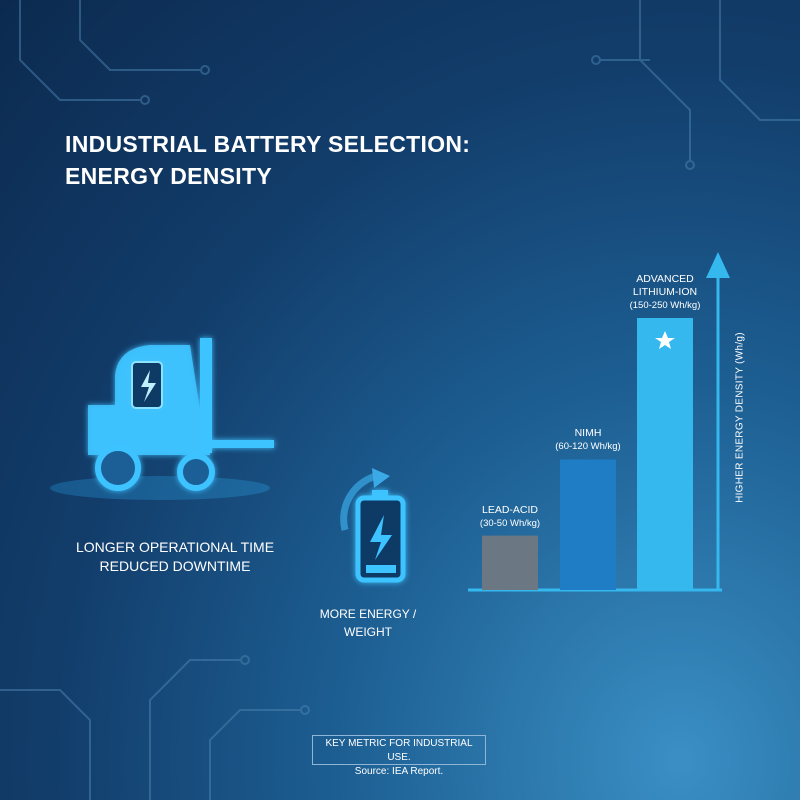  Describe the element at coordinates (510, 523) in the screenshot. I see `value-label: (30-50 Wh/kg)` at that location.